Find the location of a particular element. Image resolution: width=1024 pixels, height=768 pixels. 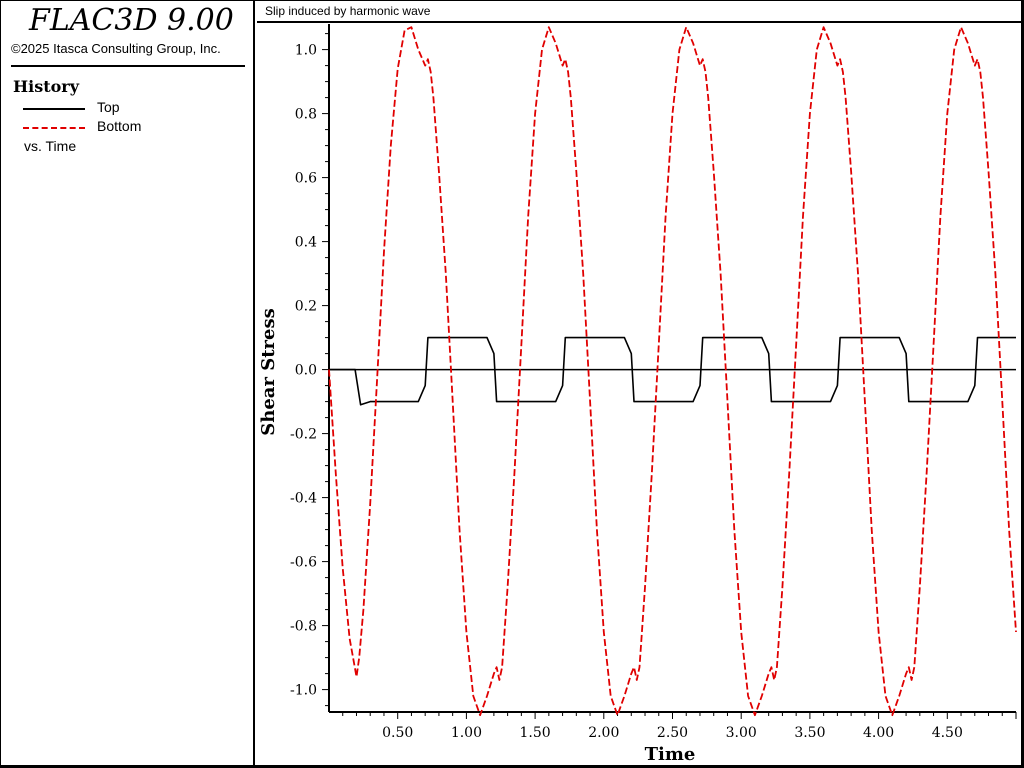

y-tick-label: 0.8 is located at coordinates (306, 115).